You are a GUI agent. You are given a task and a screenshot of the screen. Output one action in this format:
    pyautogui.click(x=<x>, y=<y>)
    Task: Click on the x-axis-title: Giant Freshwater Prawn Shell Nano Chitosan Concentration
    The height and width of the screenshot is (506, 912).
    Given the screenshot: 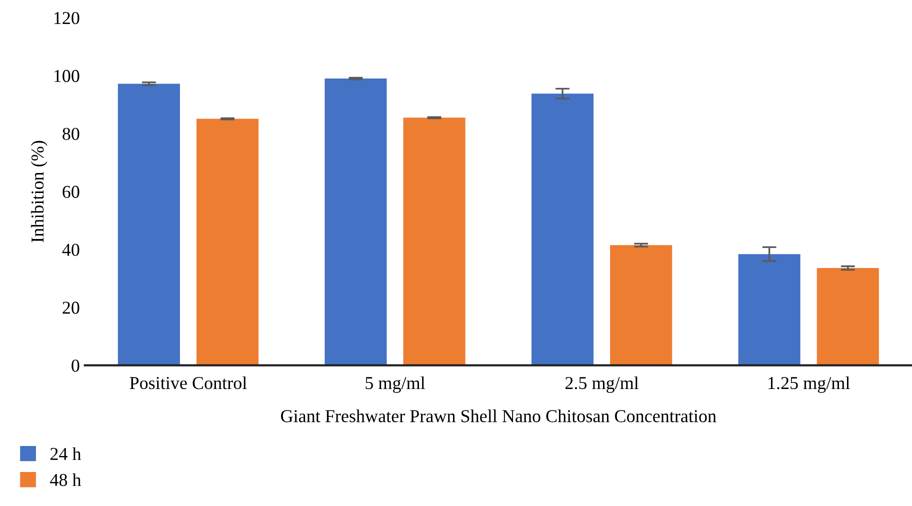 What is the action you would take?
    pyautogui.click(x=498, y=416)
    